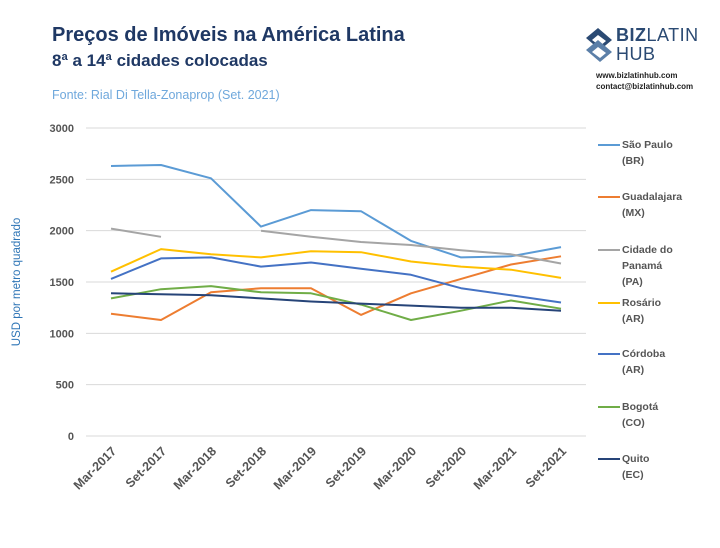 This screenshot has width=720, height=548. Describe the element at coordinates (637, 75) in the screenshot. I see `website-text: www.bizlatinhub.com` at that location.